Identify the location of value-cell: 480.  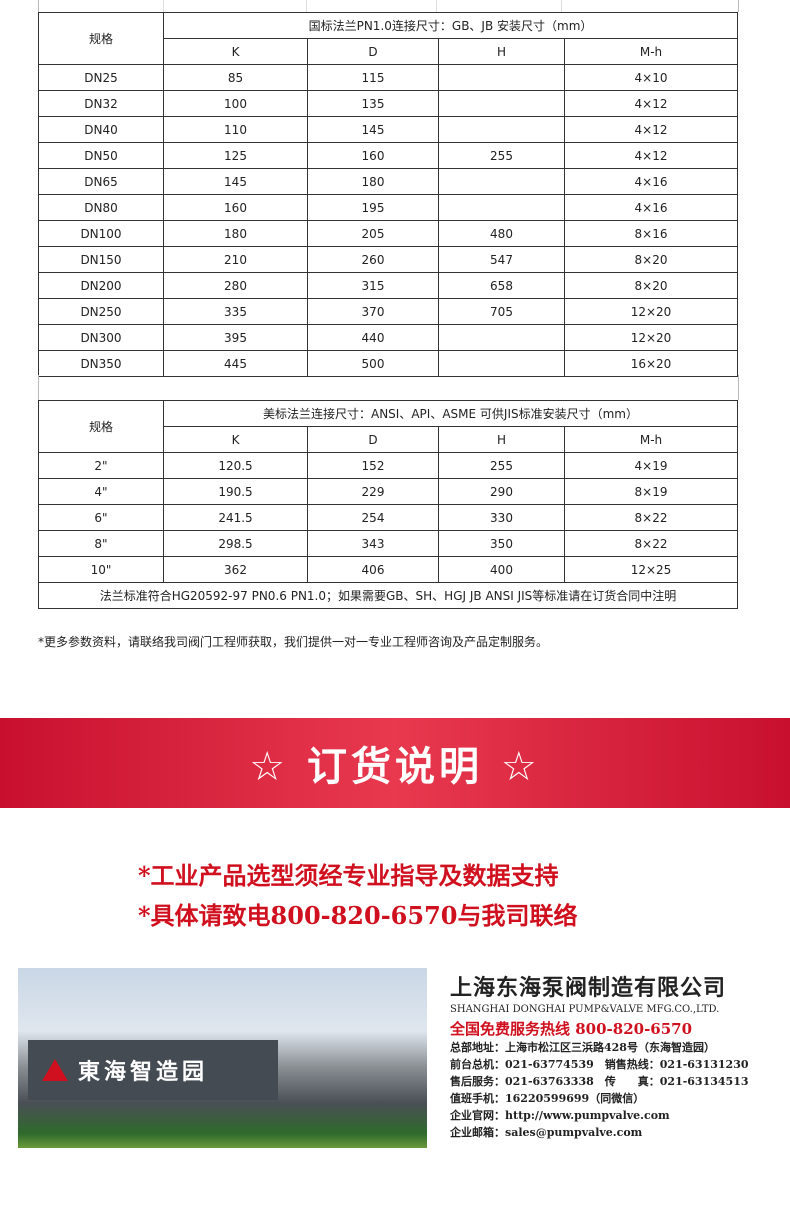
(501, 233).